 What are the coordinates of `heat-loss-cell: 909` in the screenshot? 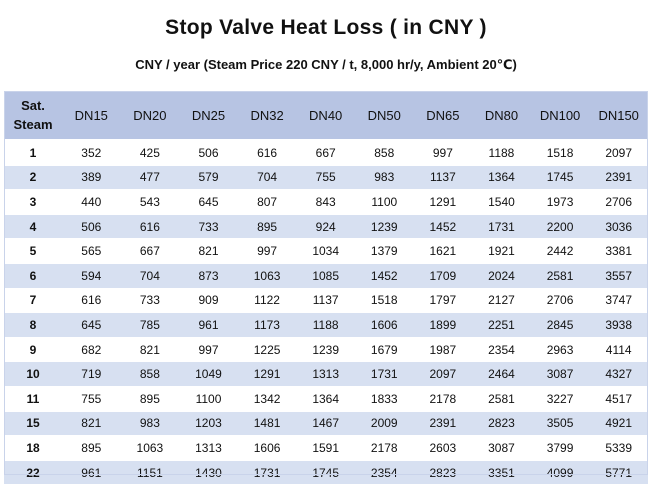 It's located at (208, 301).